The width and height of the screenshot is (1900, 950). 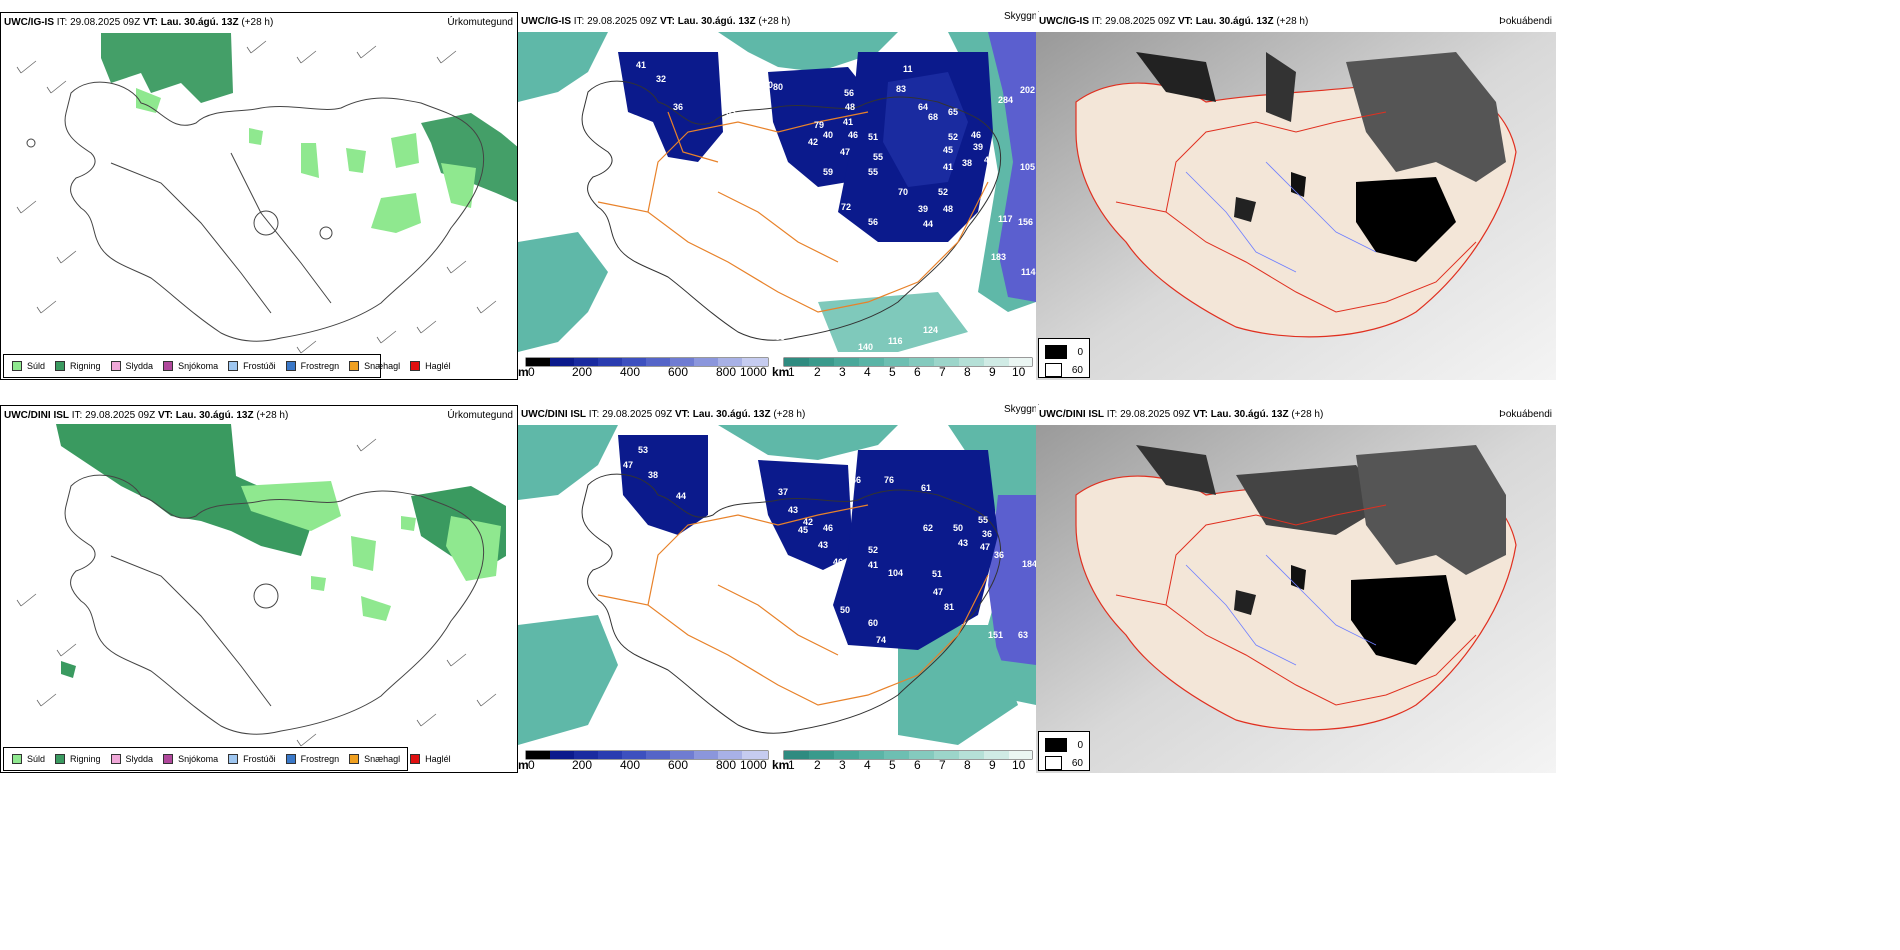 What do you see at coordinates (895, 341) in the screenshot?
I see `cloud-value-label: 116` at bounding box center [895, 341].